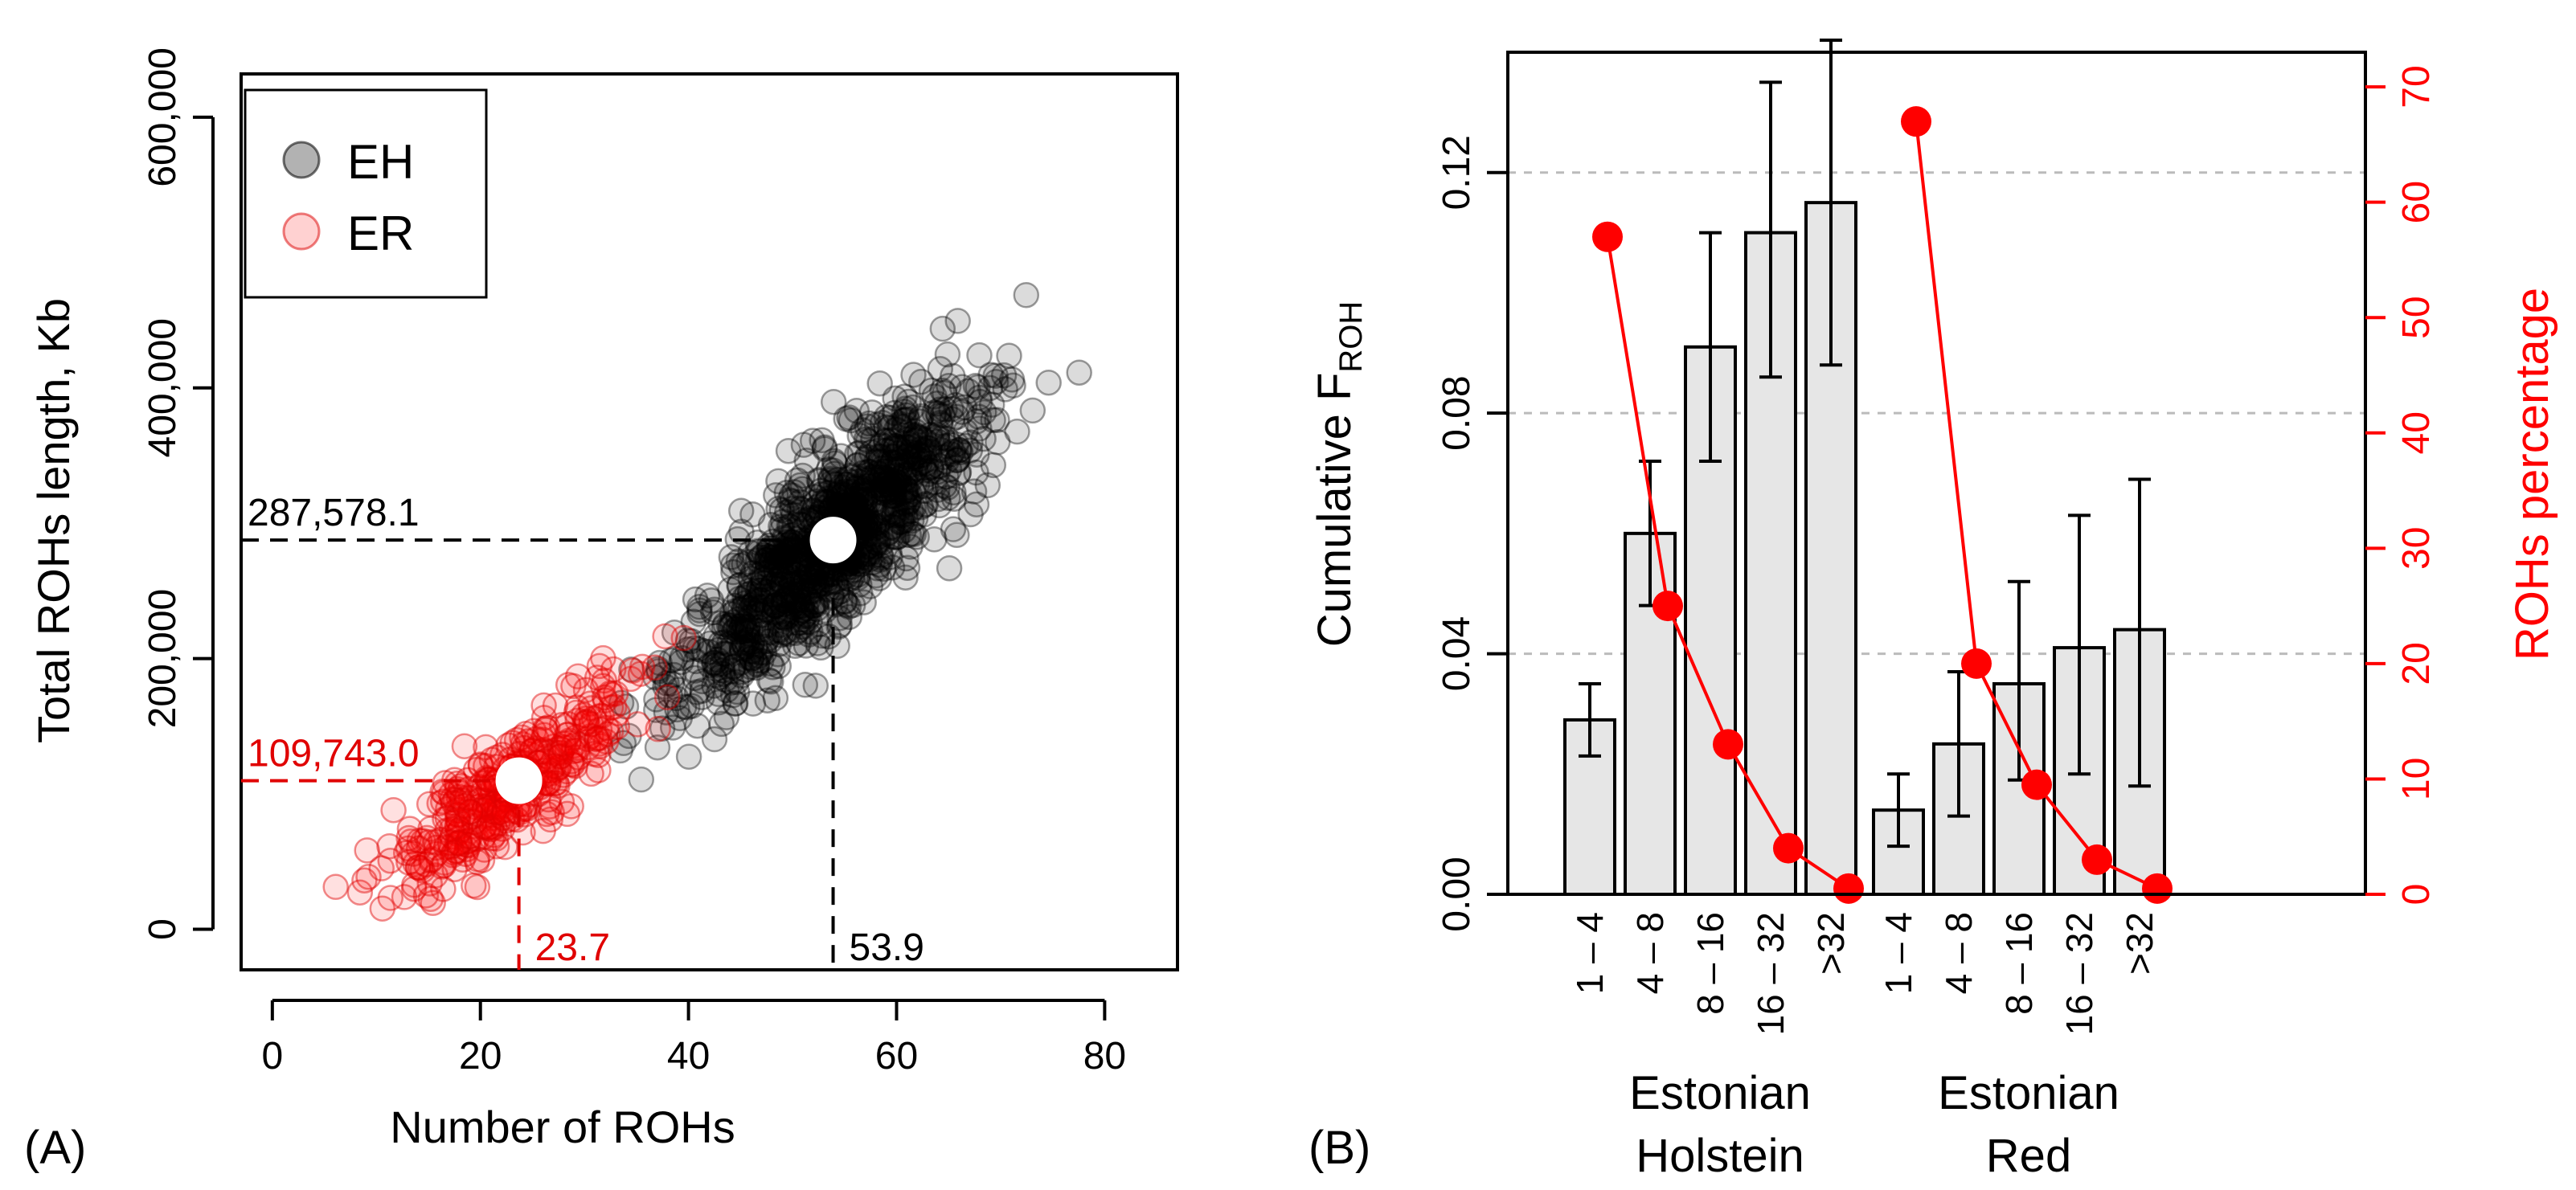  What do you see at coordinates (272, 1056) in the screenshot?
I see `x-tick-label-a: 0` at bounding box center [272, 1056].